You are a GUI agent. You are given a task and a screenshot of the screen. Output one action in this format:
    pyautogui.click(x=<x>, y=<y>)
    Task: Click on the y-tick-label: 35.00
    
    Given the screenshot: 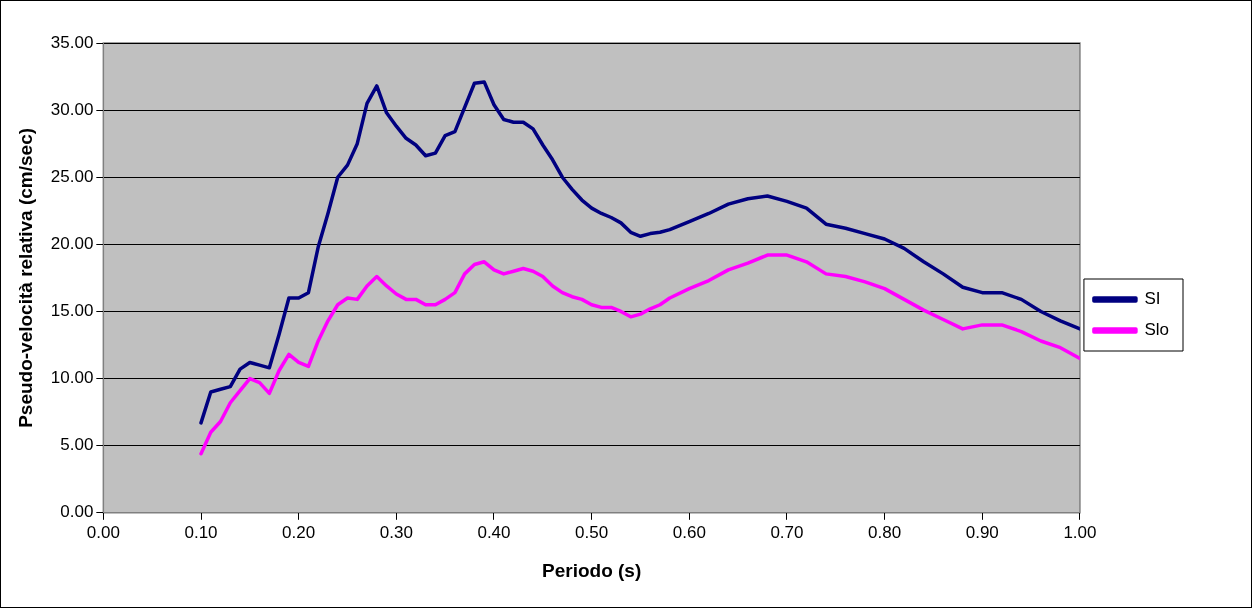 What is the action you would take?
    pyautogui.click(x=72, y=42)
    